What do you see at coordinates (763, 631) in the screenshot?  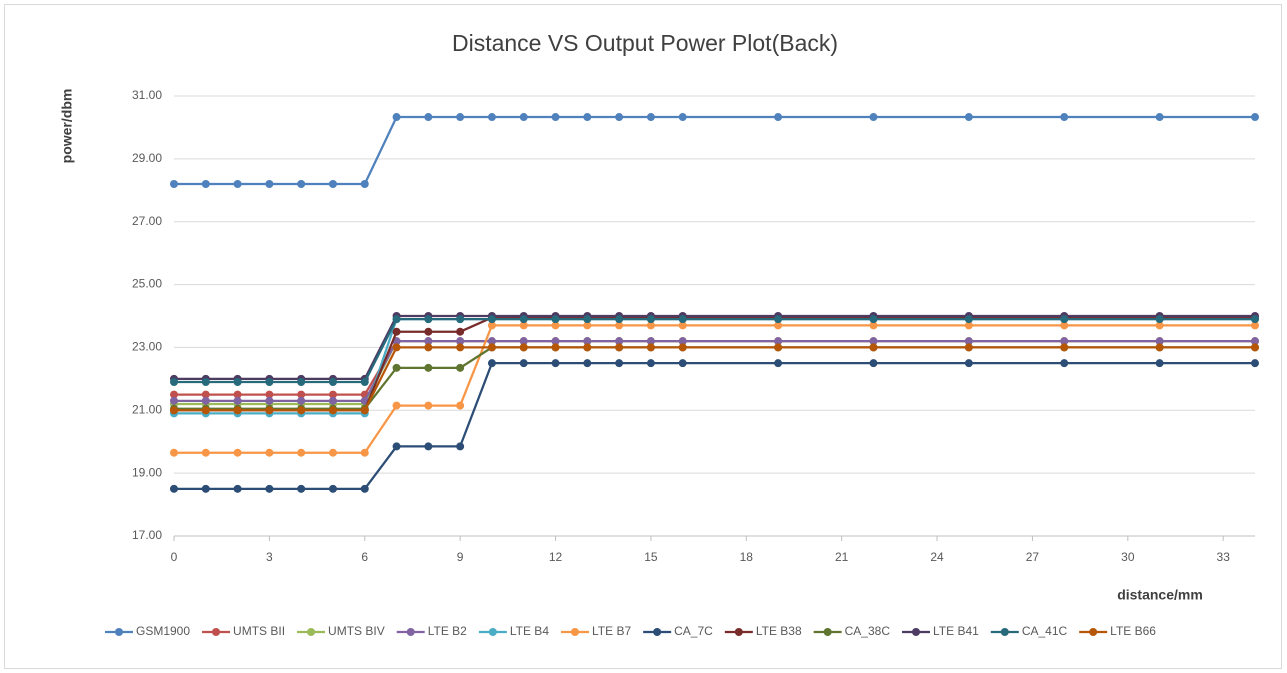 I see `legend-item: LTE B38` at bounding box center [763, 631].